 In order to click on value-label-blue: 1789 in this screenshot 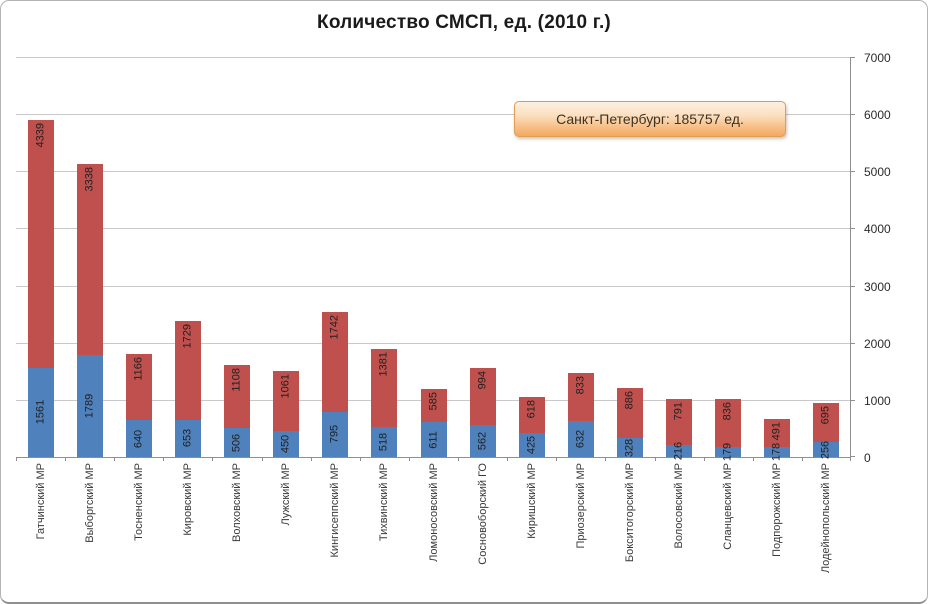, I will do `click(89, 406)`.